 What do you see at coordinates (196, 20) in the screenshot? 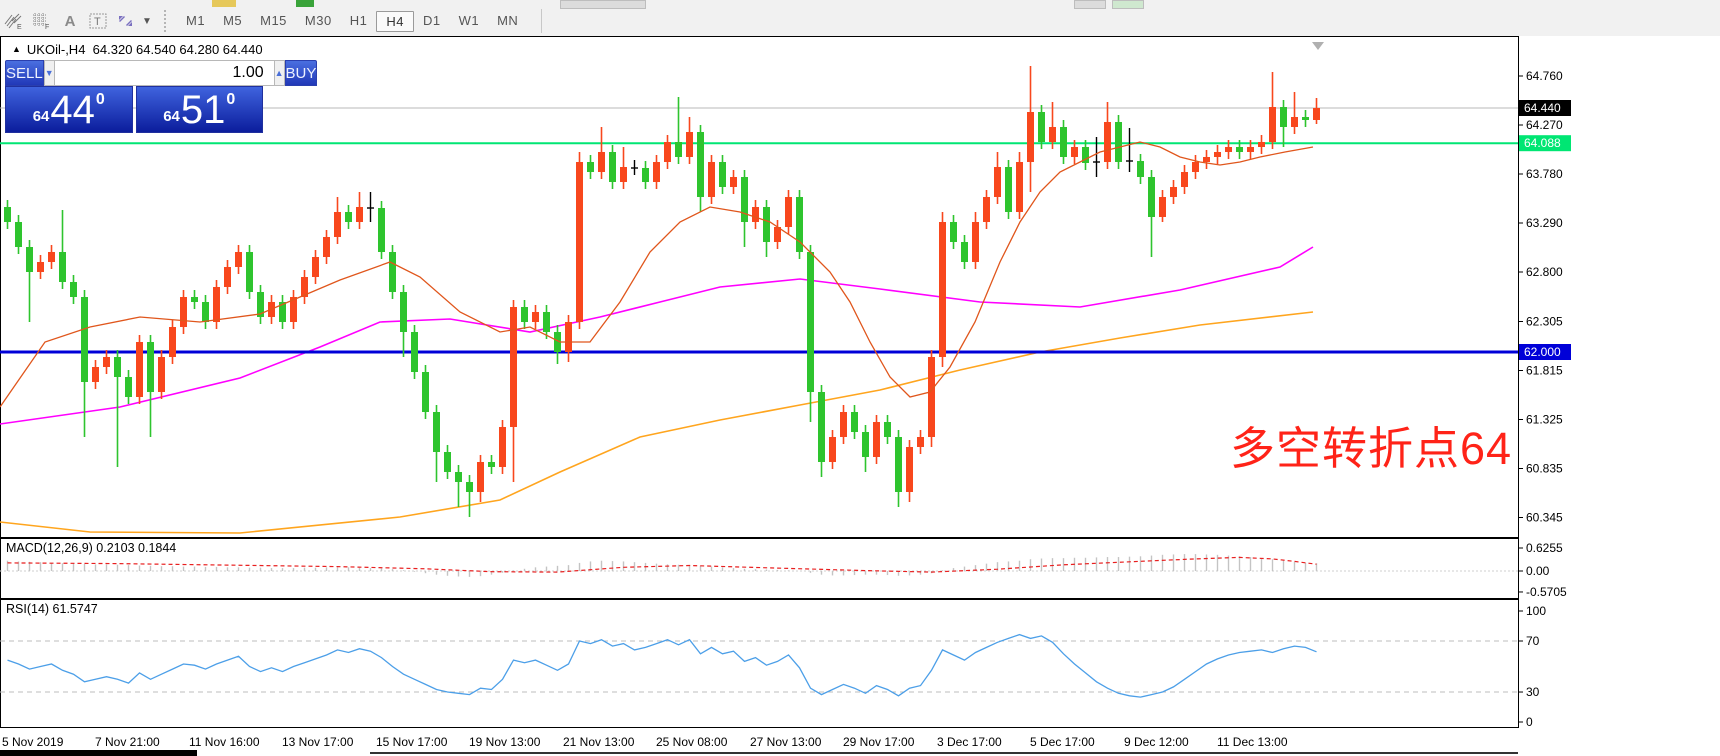
I see `timeframe-button-m1: M1` at bounding box center [196, 20].